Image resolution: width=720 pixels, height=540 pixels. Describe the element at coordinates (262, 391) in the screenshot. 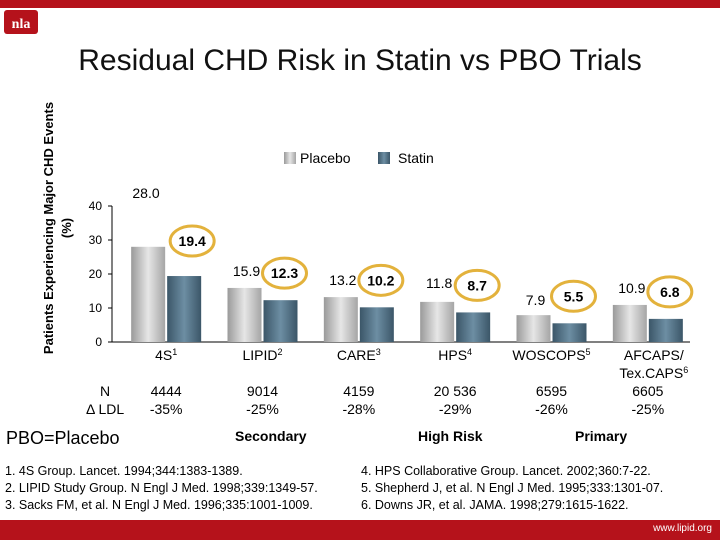

I see `trial-n: 9014` at that location.